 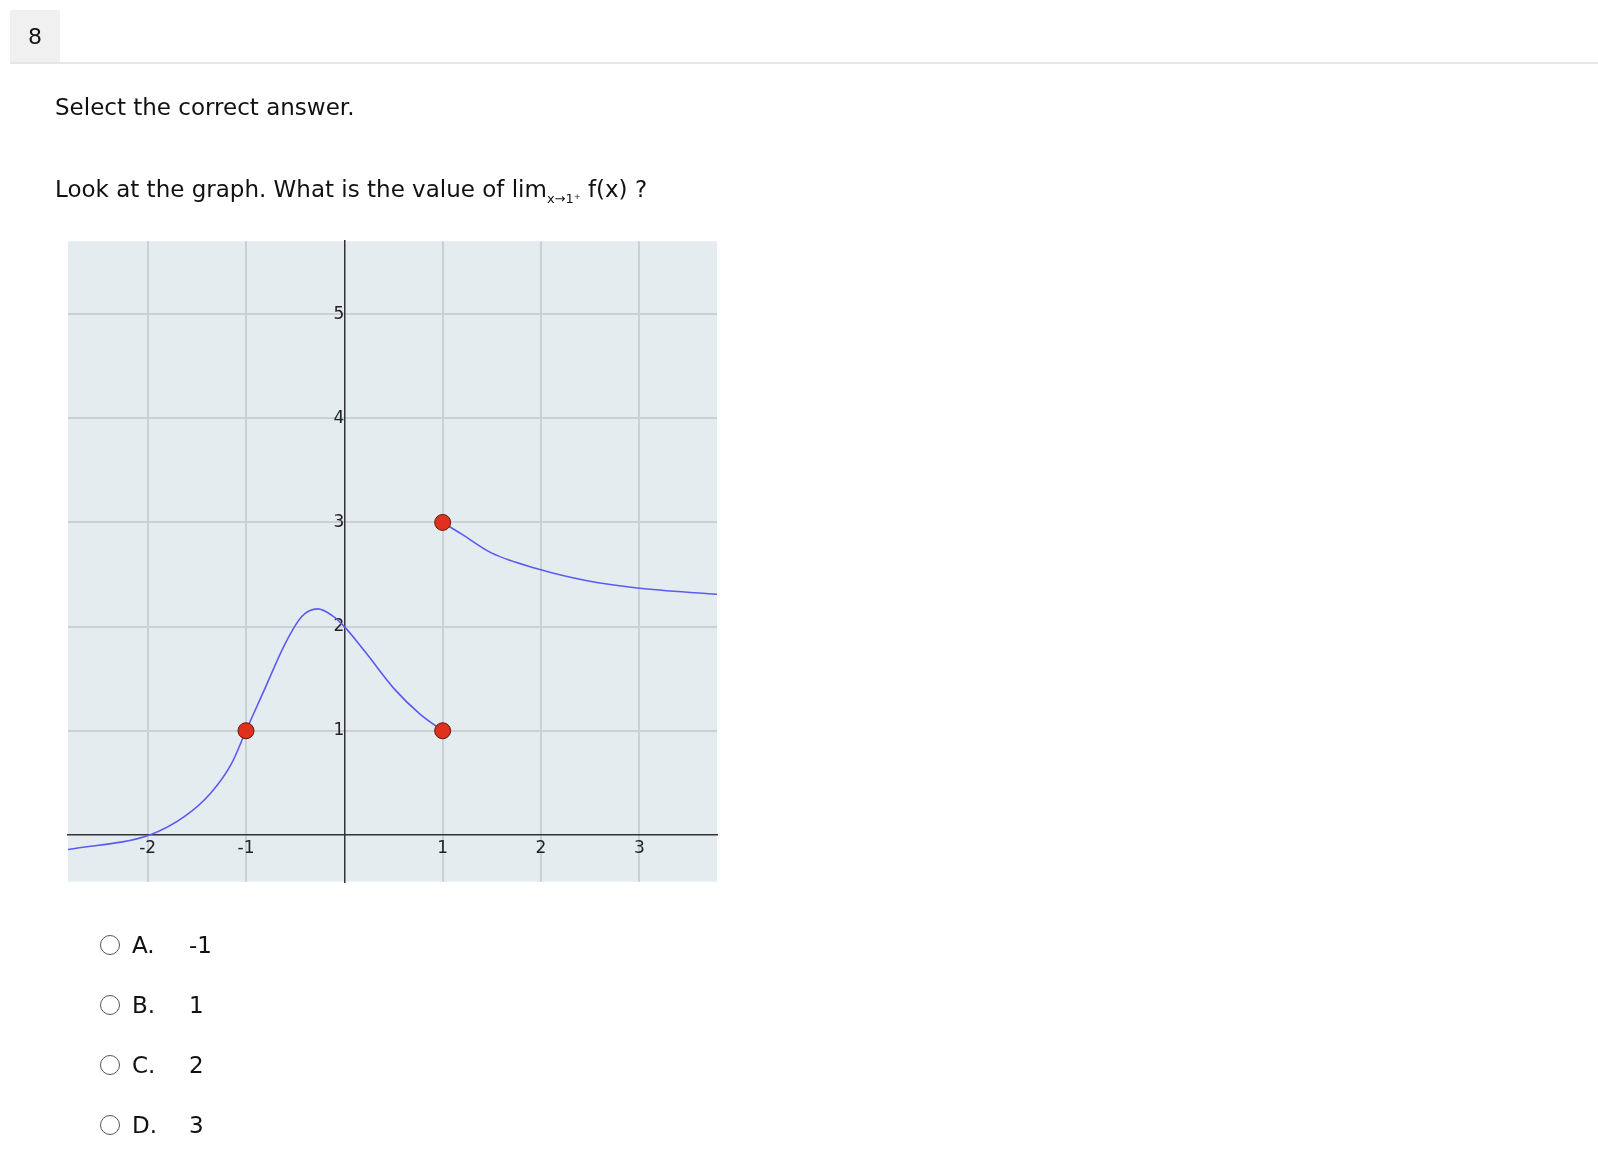 I want to click on chart-title: Select the correct answer., so click(x=205, y=107).